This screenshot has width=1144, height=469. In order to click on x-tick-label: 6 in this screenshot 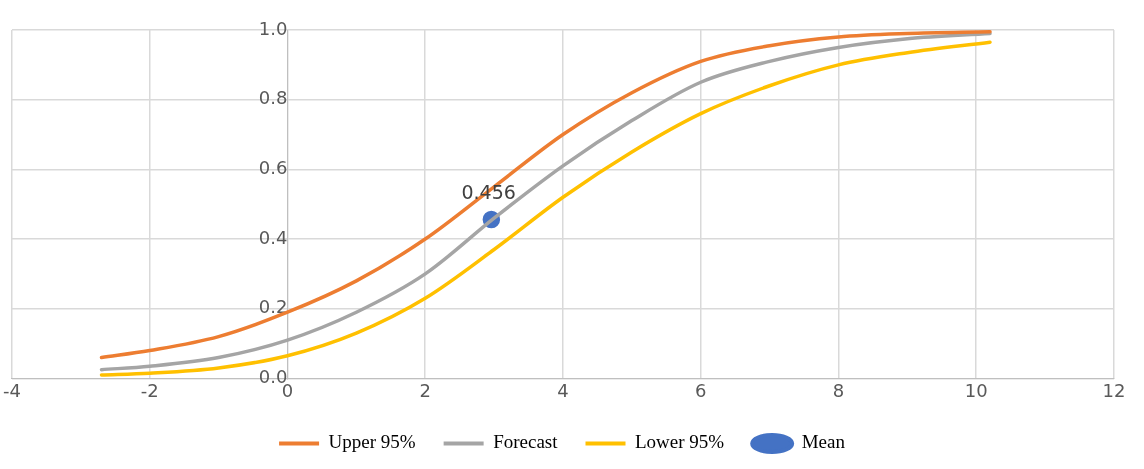, I will do `click(701, 390)`.